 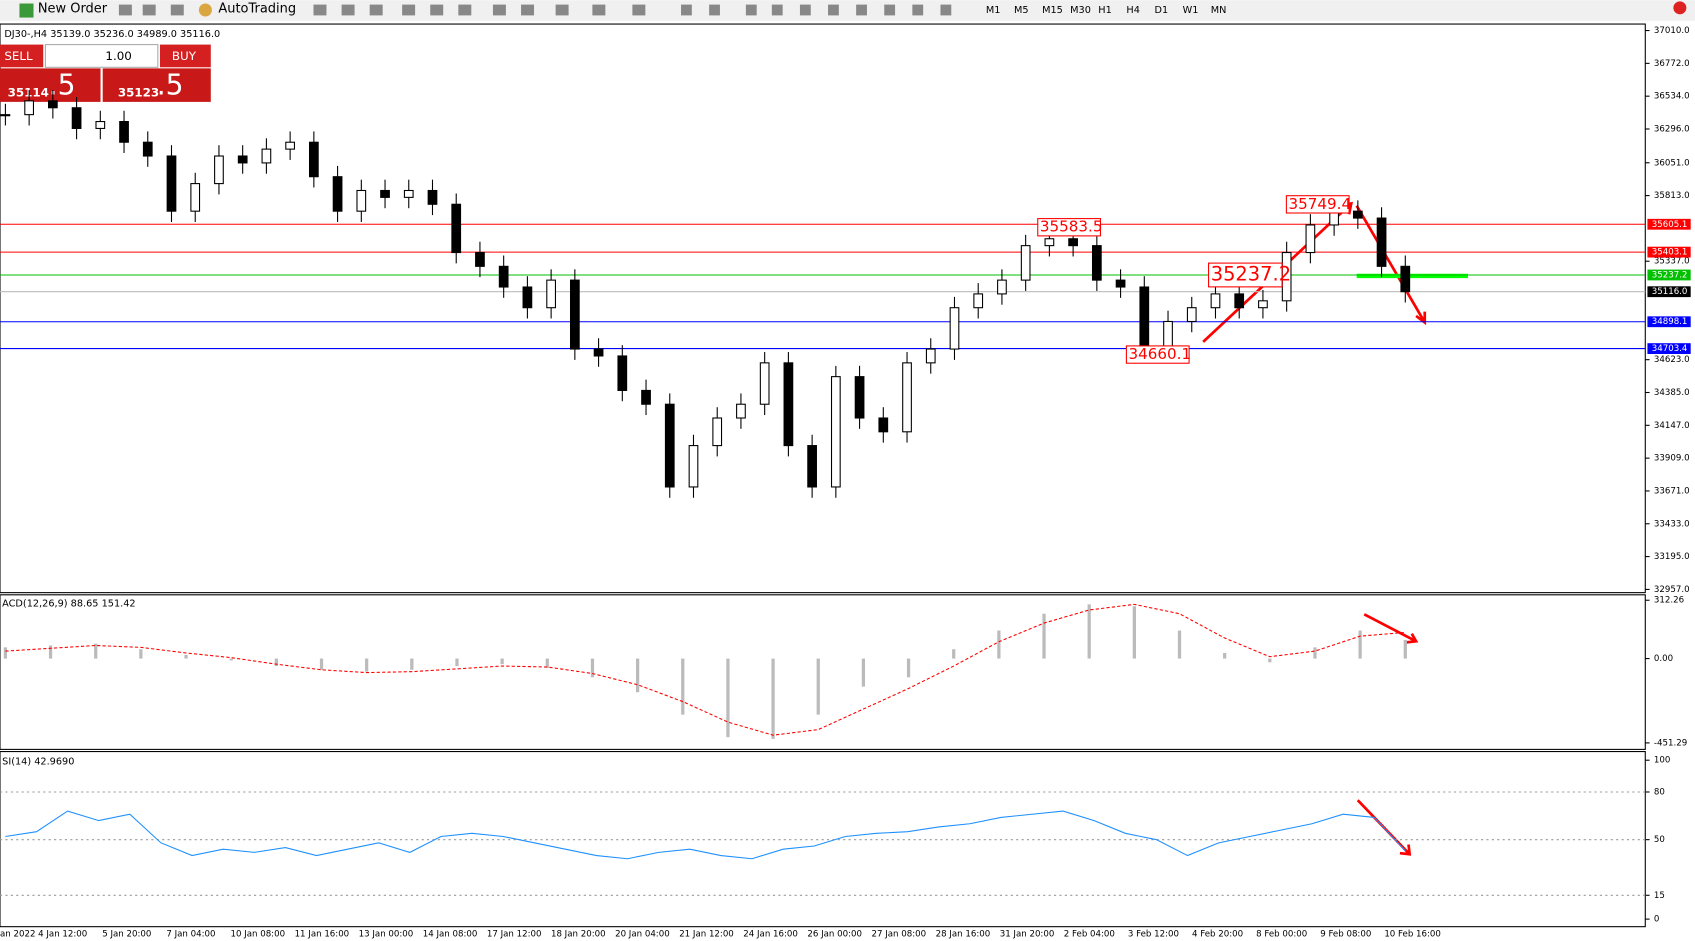 I want to click on timeframe: M1, so click(x=993, y=10).